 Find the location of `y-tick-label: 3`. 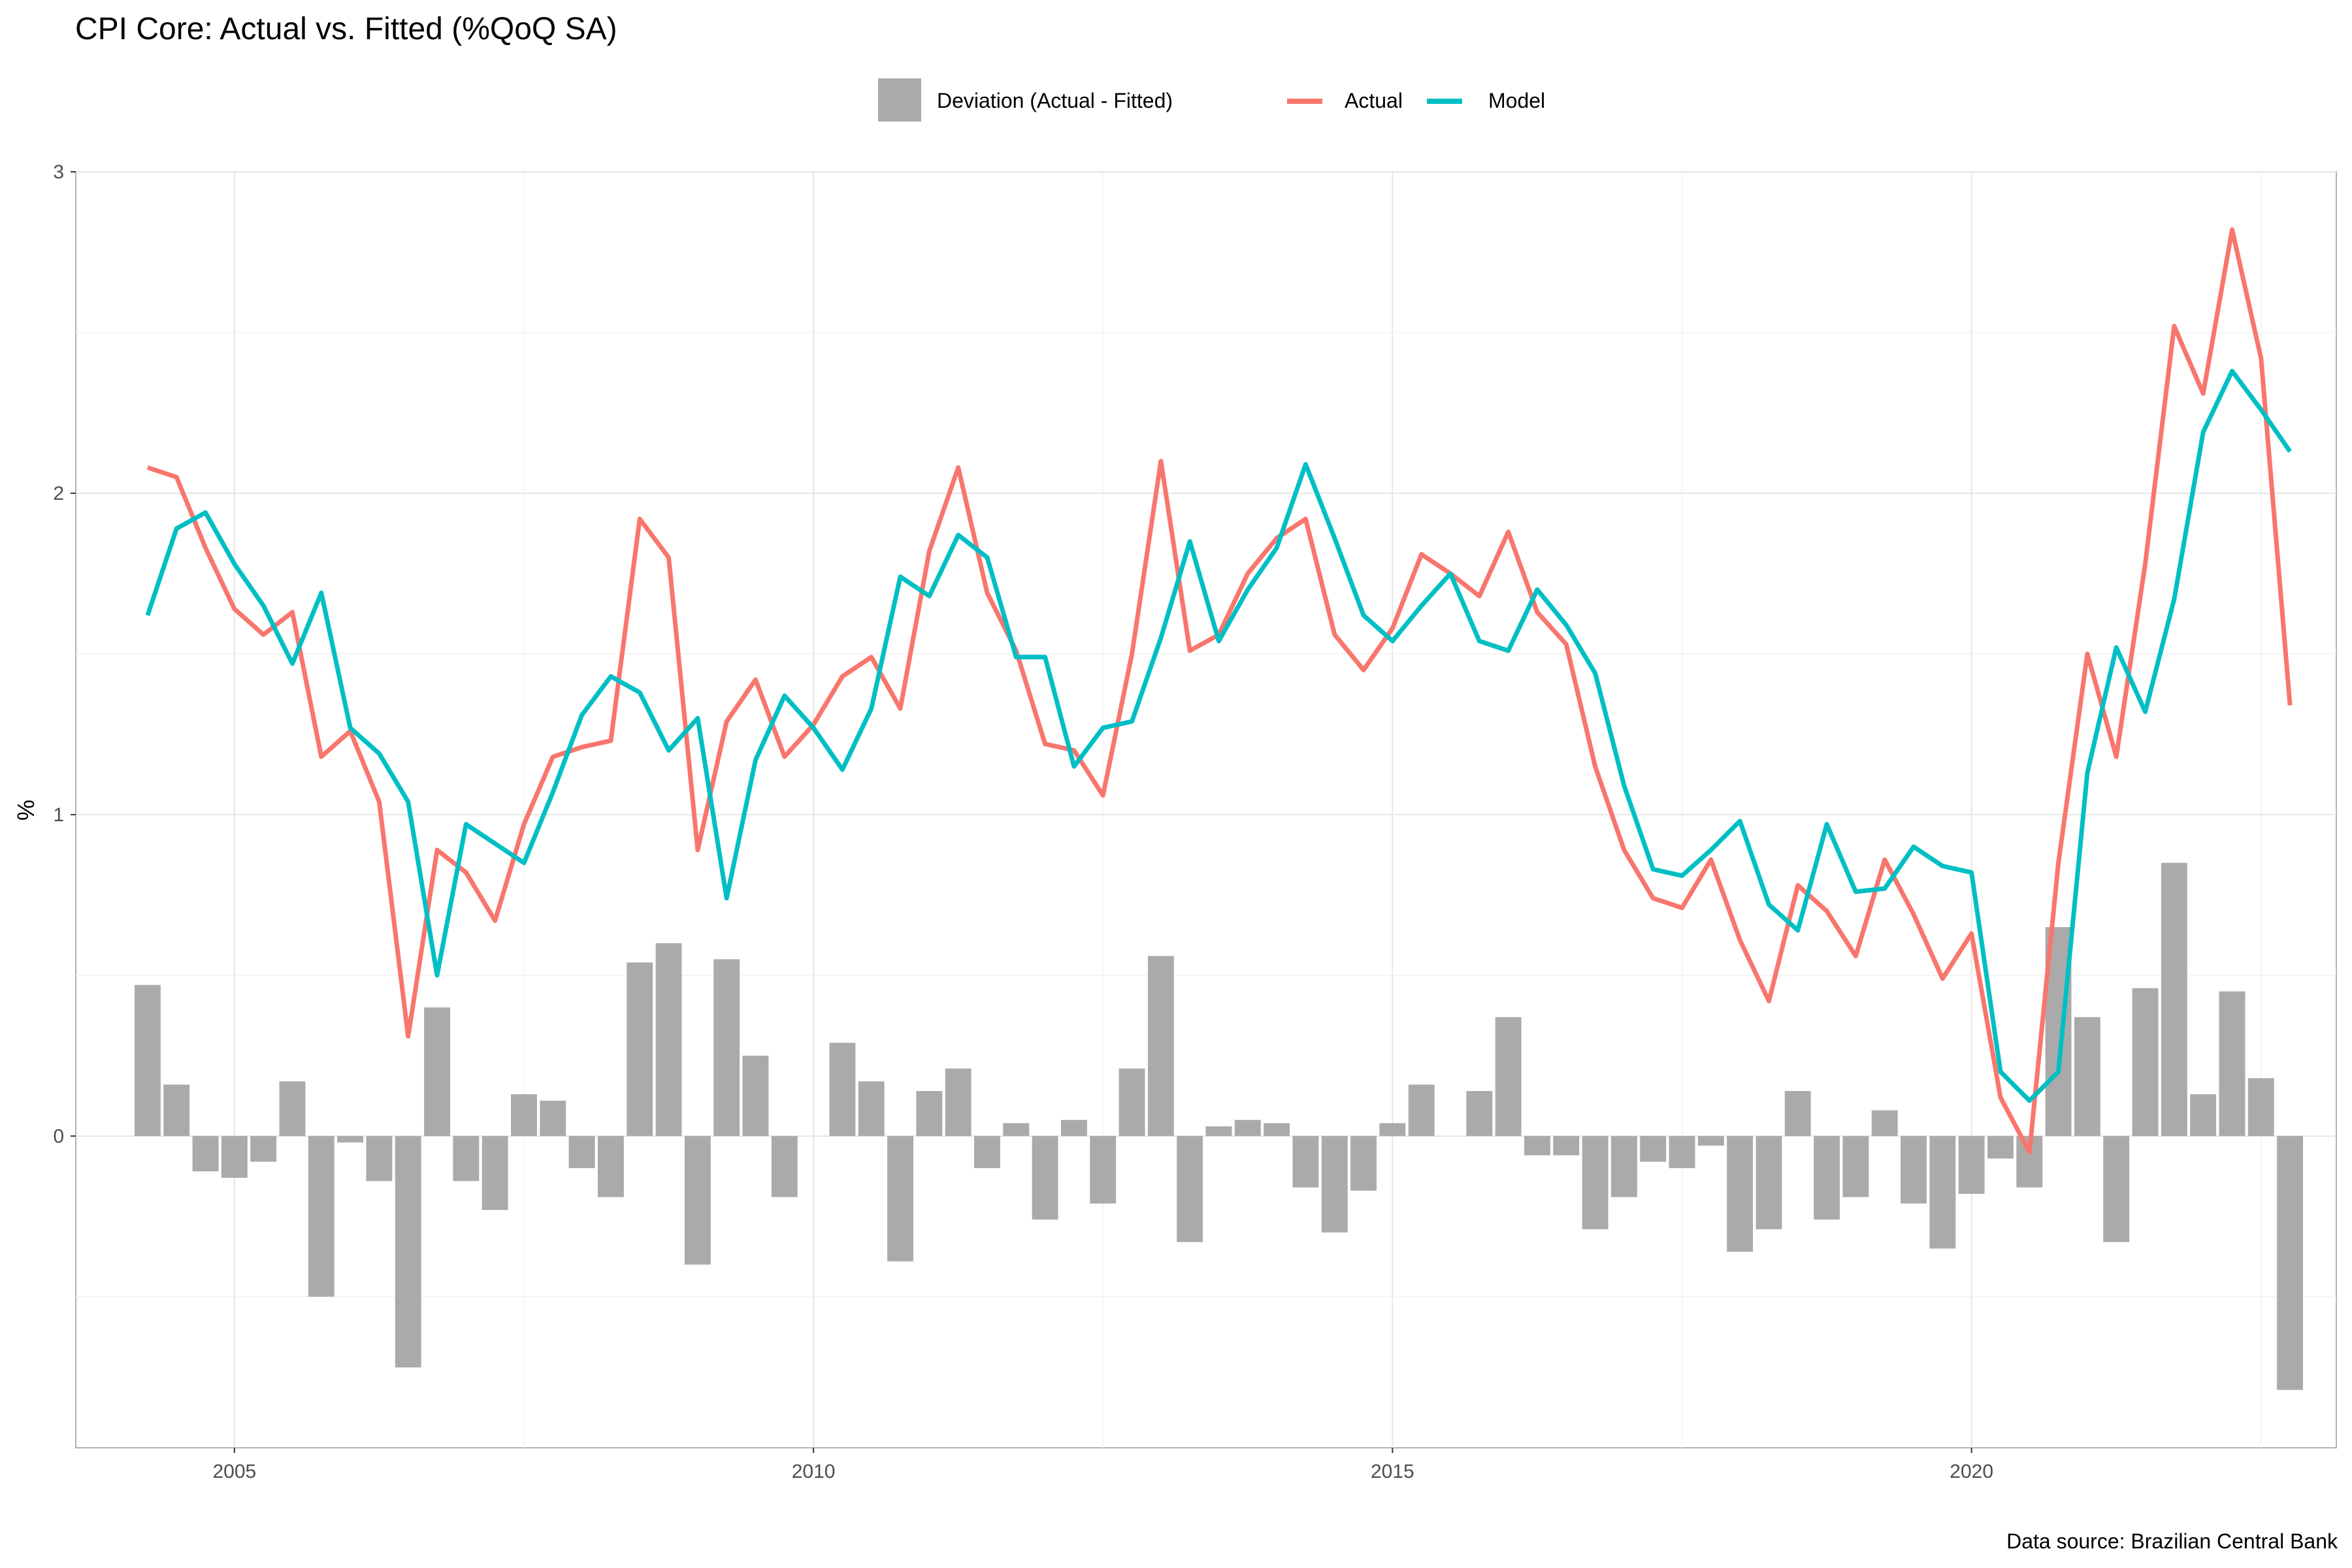

y-tick-label: 3 is located at coordinates (58, 172).